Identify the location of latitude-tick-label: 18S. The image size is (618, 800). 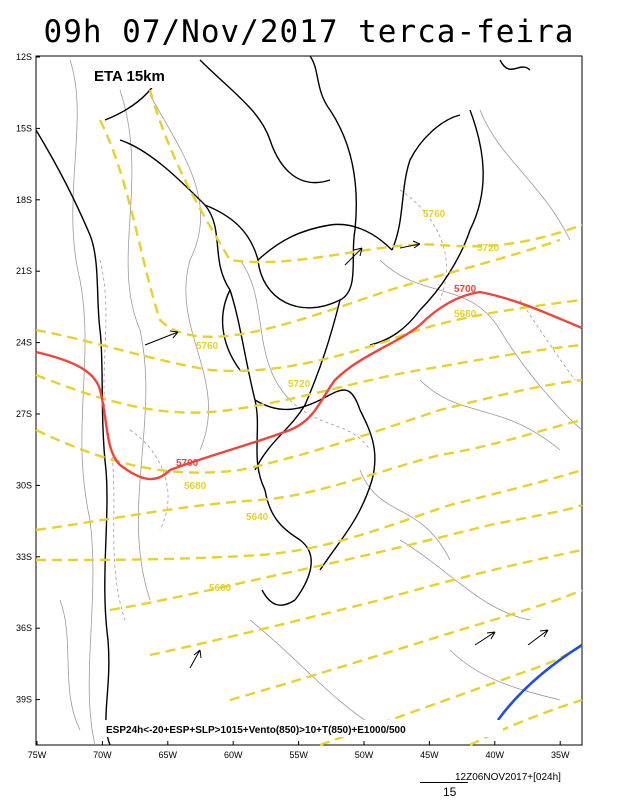
(24, 200).